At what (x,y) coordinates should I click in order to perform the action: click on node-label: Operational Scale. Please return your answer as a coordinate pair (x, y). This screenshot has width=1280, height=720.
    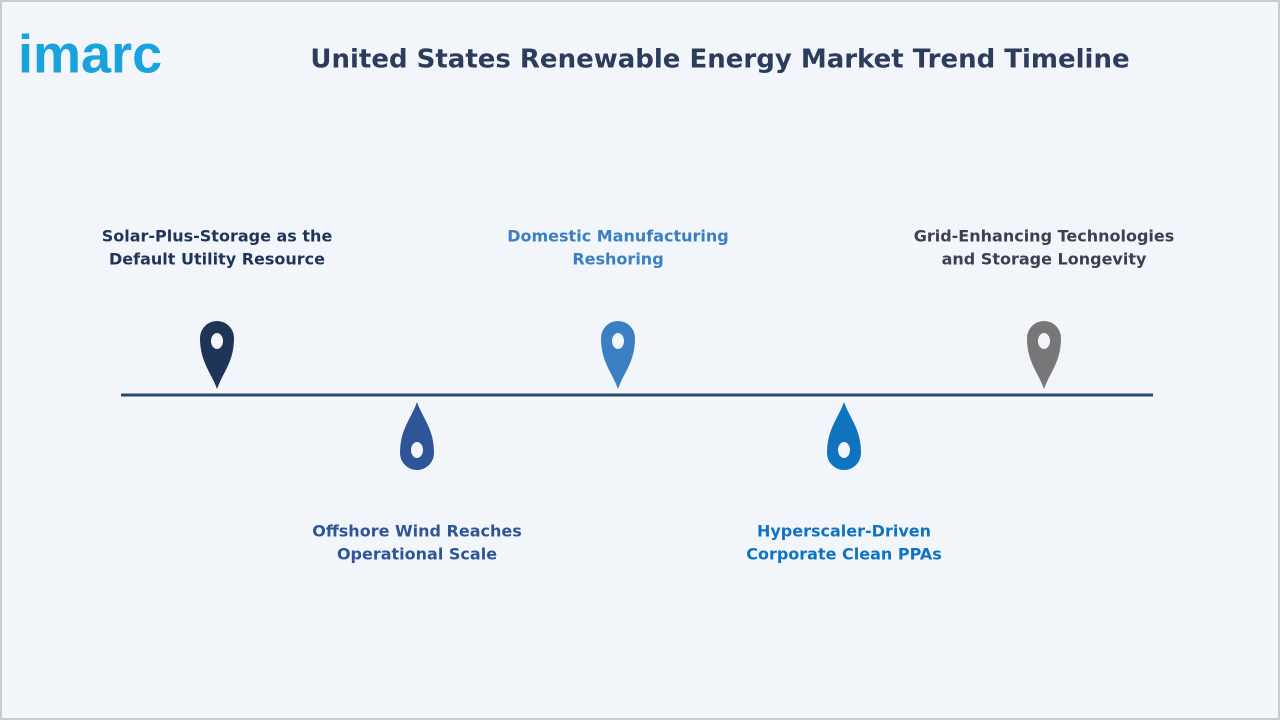
    Looking at the image, I should click on (417, 554).